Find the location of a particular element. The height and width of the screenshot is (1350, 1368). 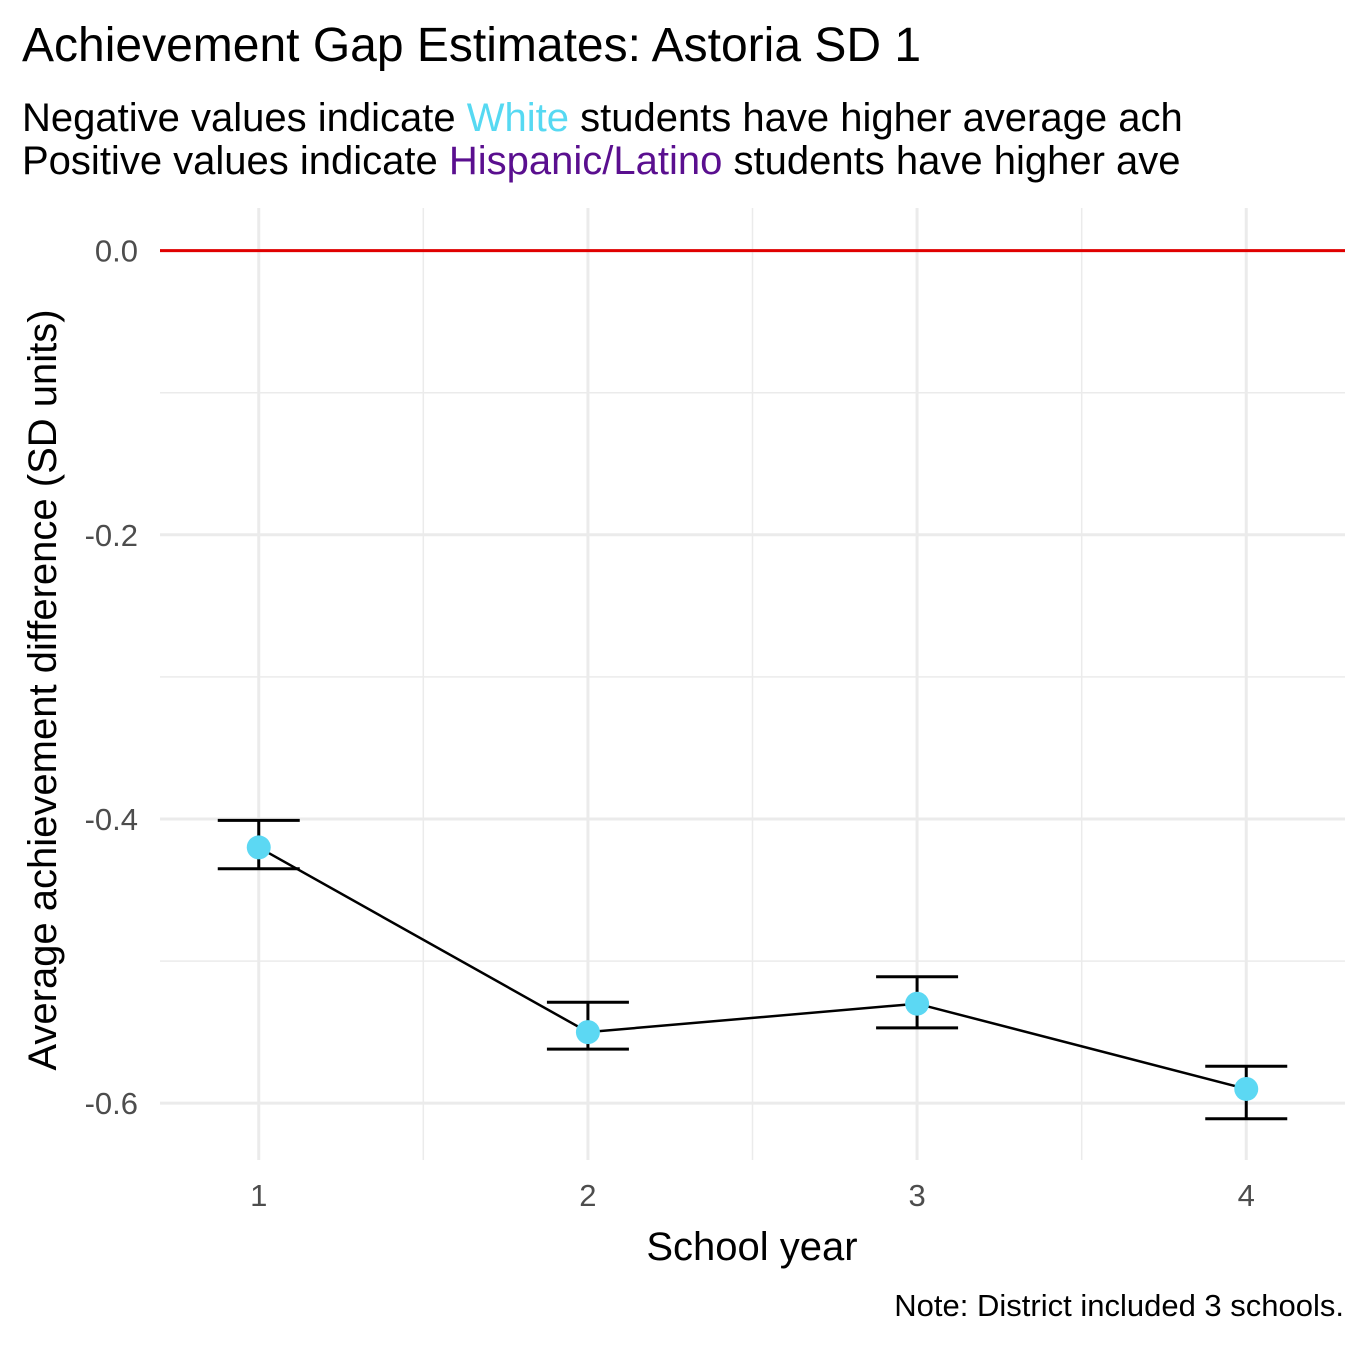

subtitle-white-group: White is located at coordinates (517, 118).